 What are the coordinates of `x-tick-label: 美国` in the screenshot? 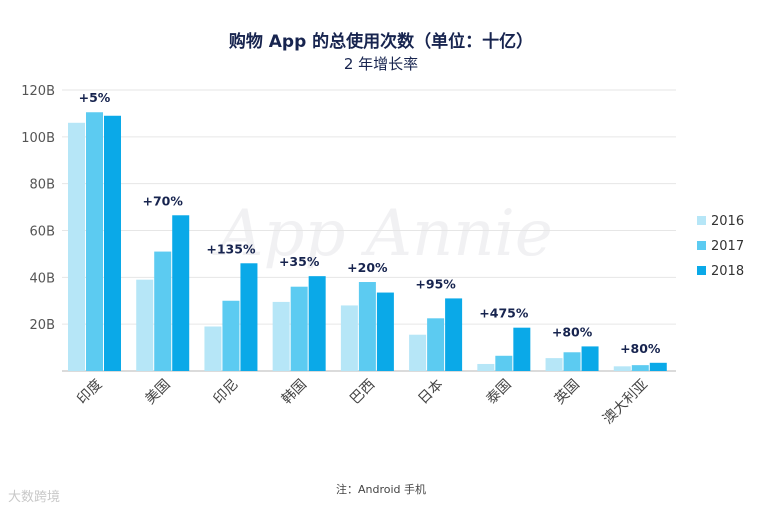 It's located at (157, 392).